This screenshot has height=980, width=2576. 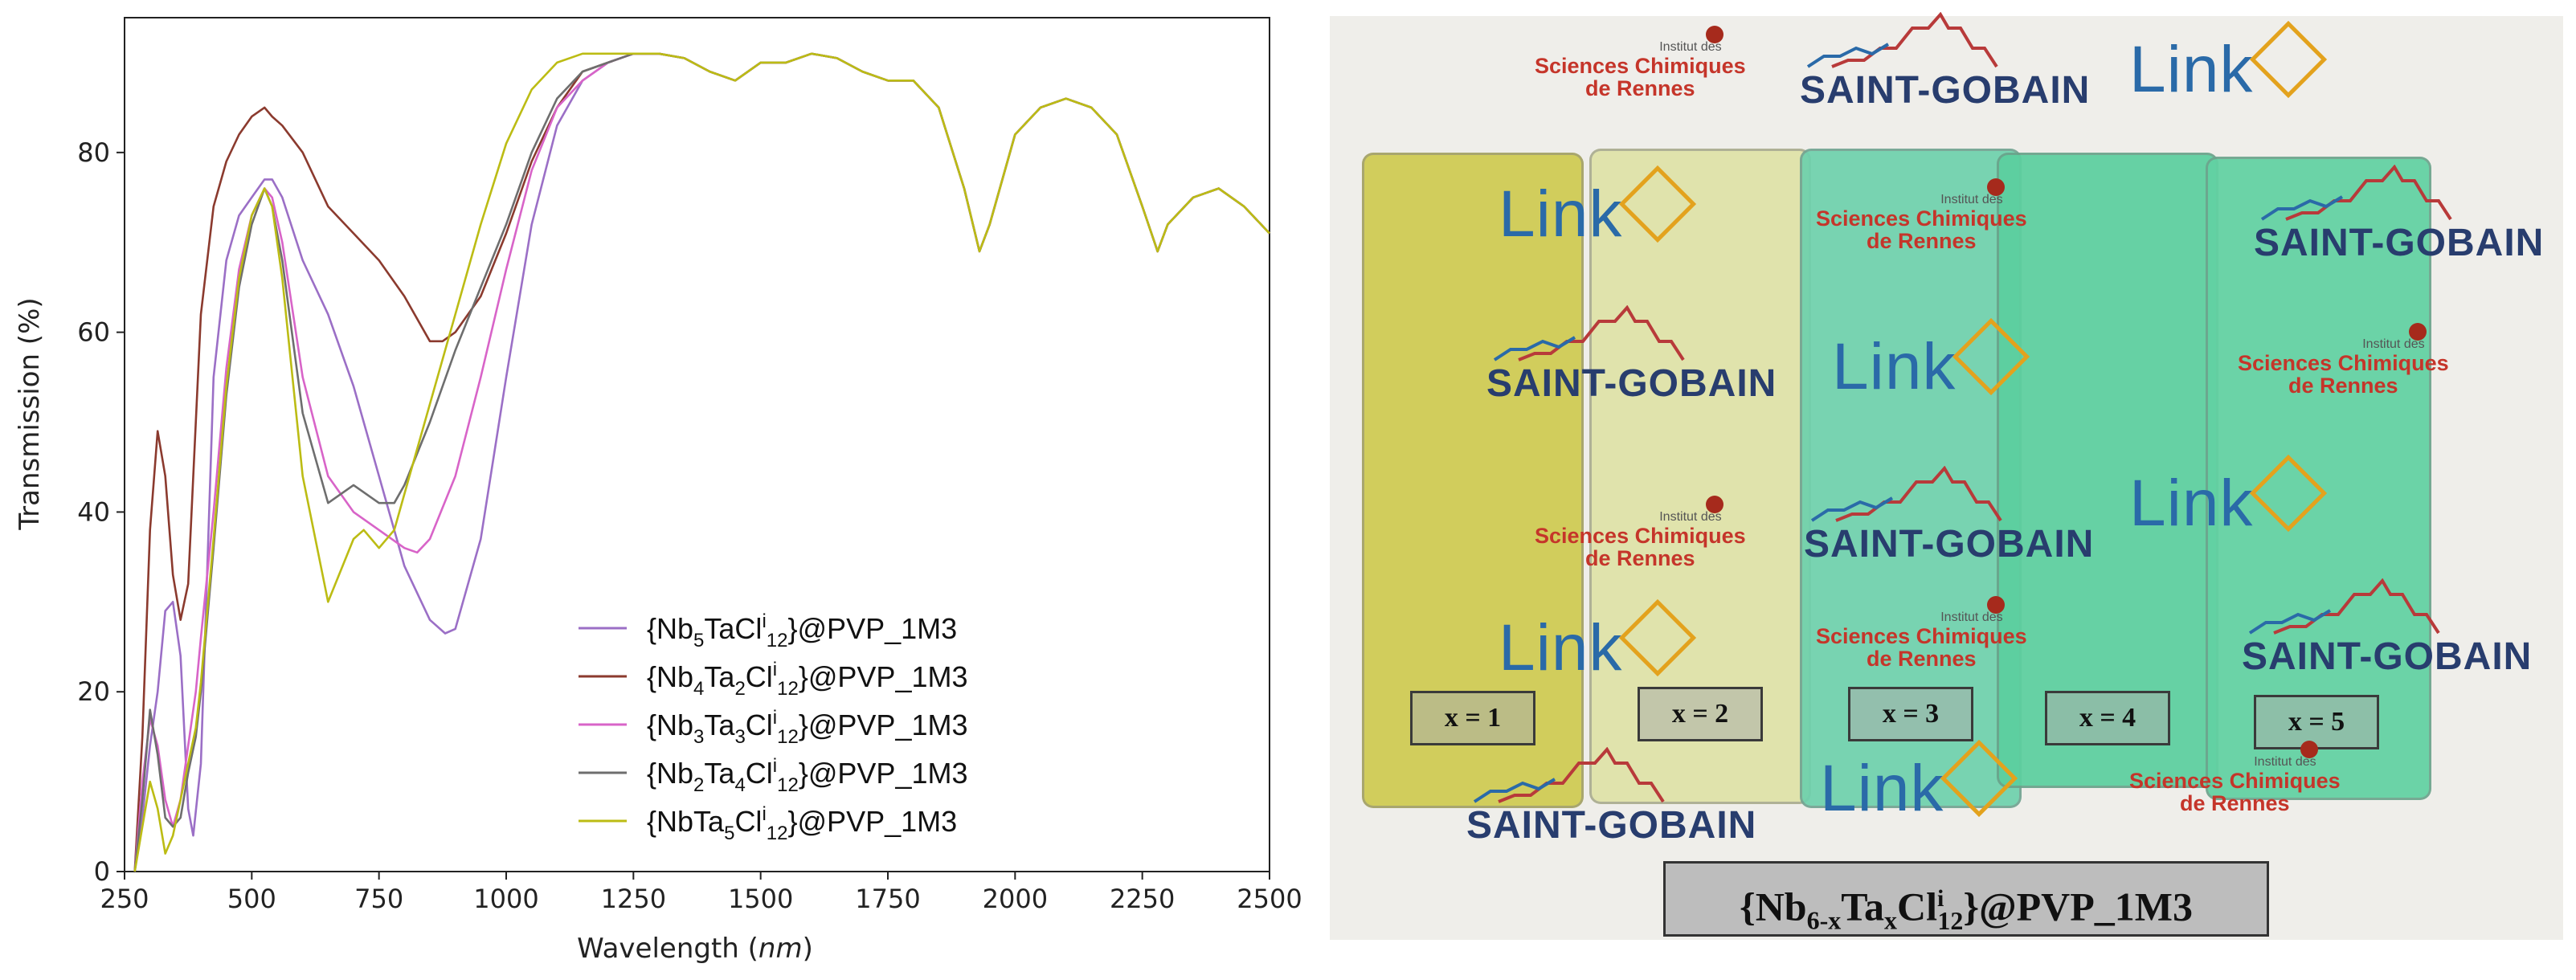 I want to click on legend-label: {Nb4Ta2Cli12}@PVP_1M3, so click(x=808, y=679).